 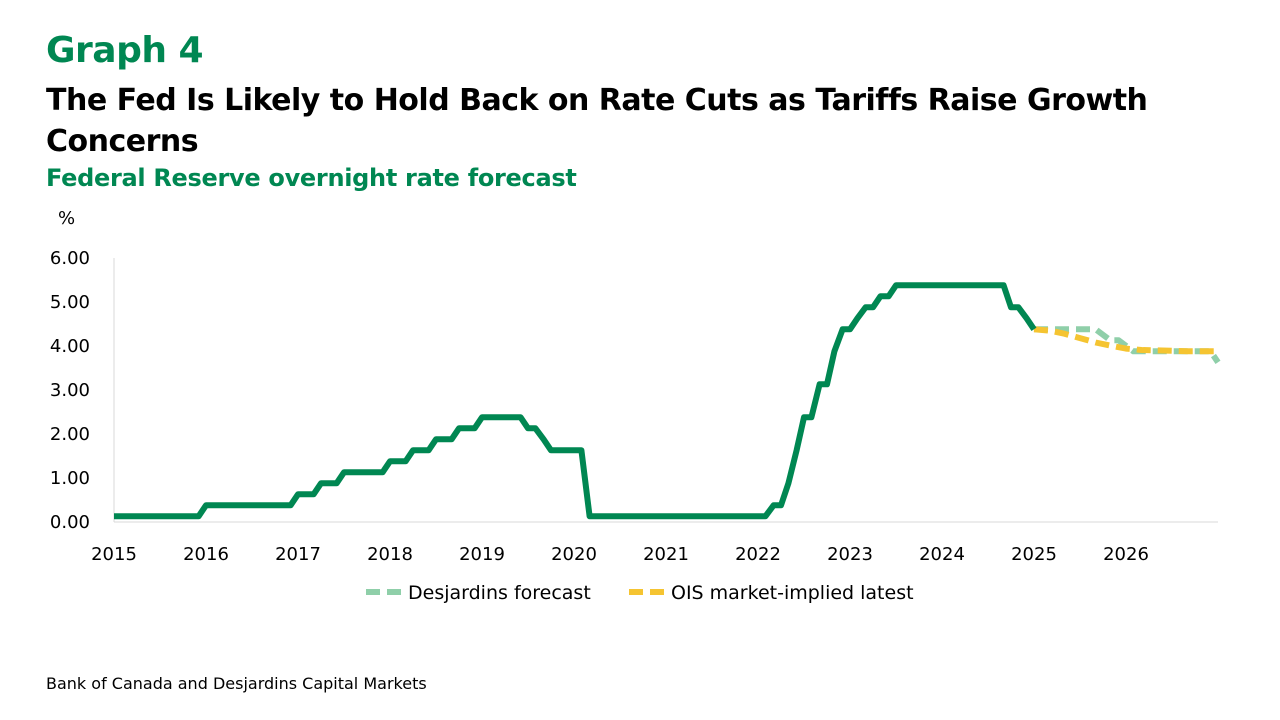 What do you see at coordinates (850, 554) in the screenshot?
I see `x-tick-label: 2023` at bounding box center [850, 554].